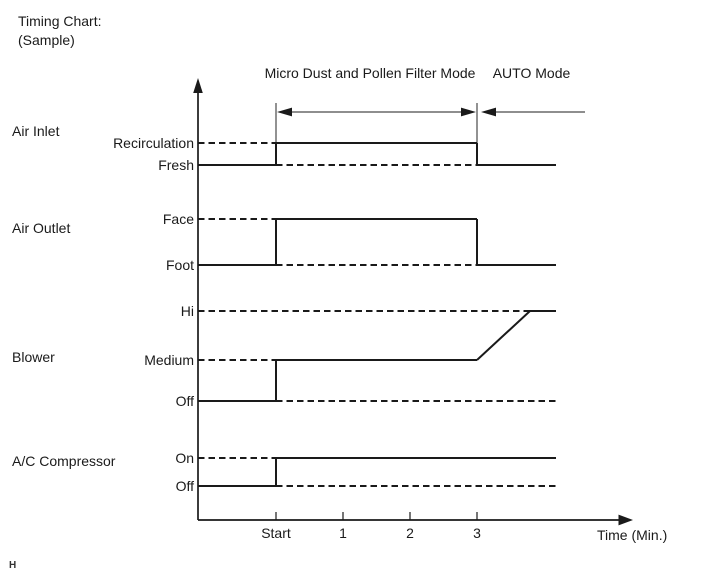  What do you see at coordinates (46, 40) in the screenshot?
I see `page-subtitle: (Sample)` at bounding box center [46, 40].